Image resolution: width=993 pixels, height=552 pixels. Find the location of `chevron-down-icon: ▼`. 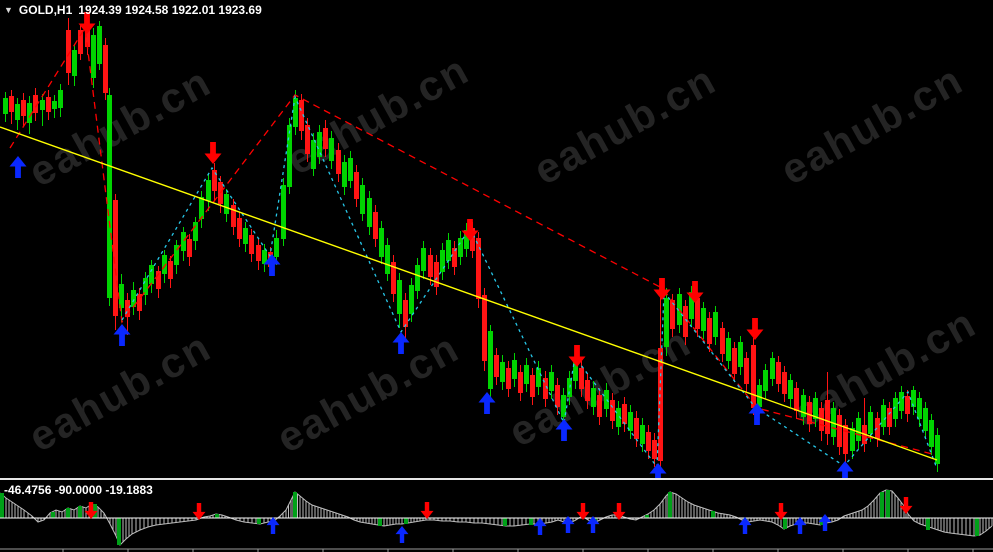

chevron-down-icon: ▼ is located at coordinates (8, 10).